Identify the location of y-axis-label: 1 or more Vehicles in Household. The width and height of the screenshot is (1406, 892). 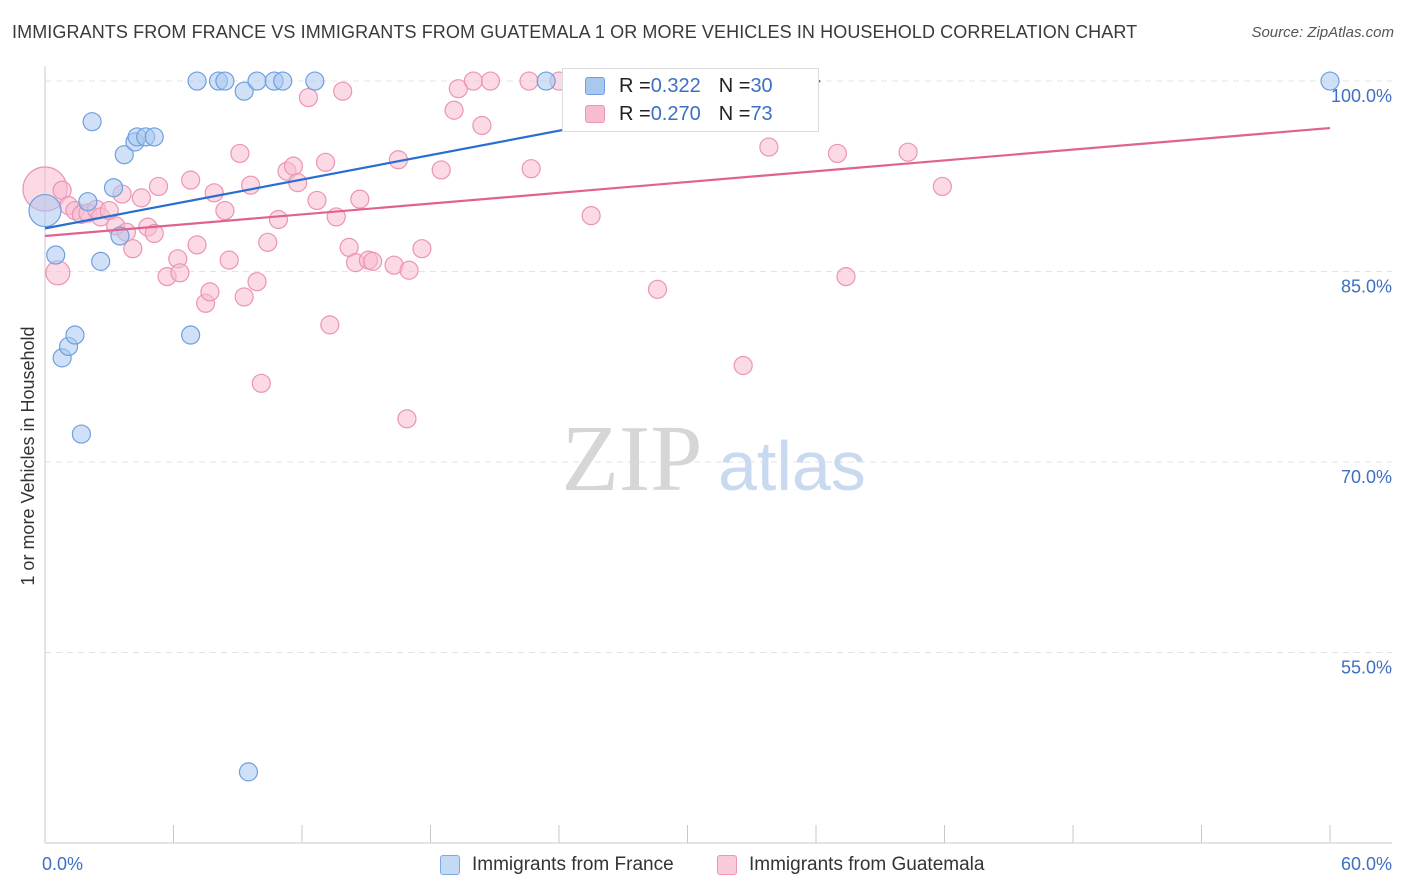
(28, 455).